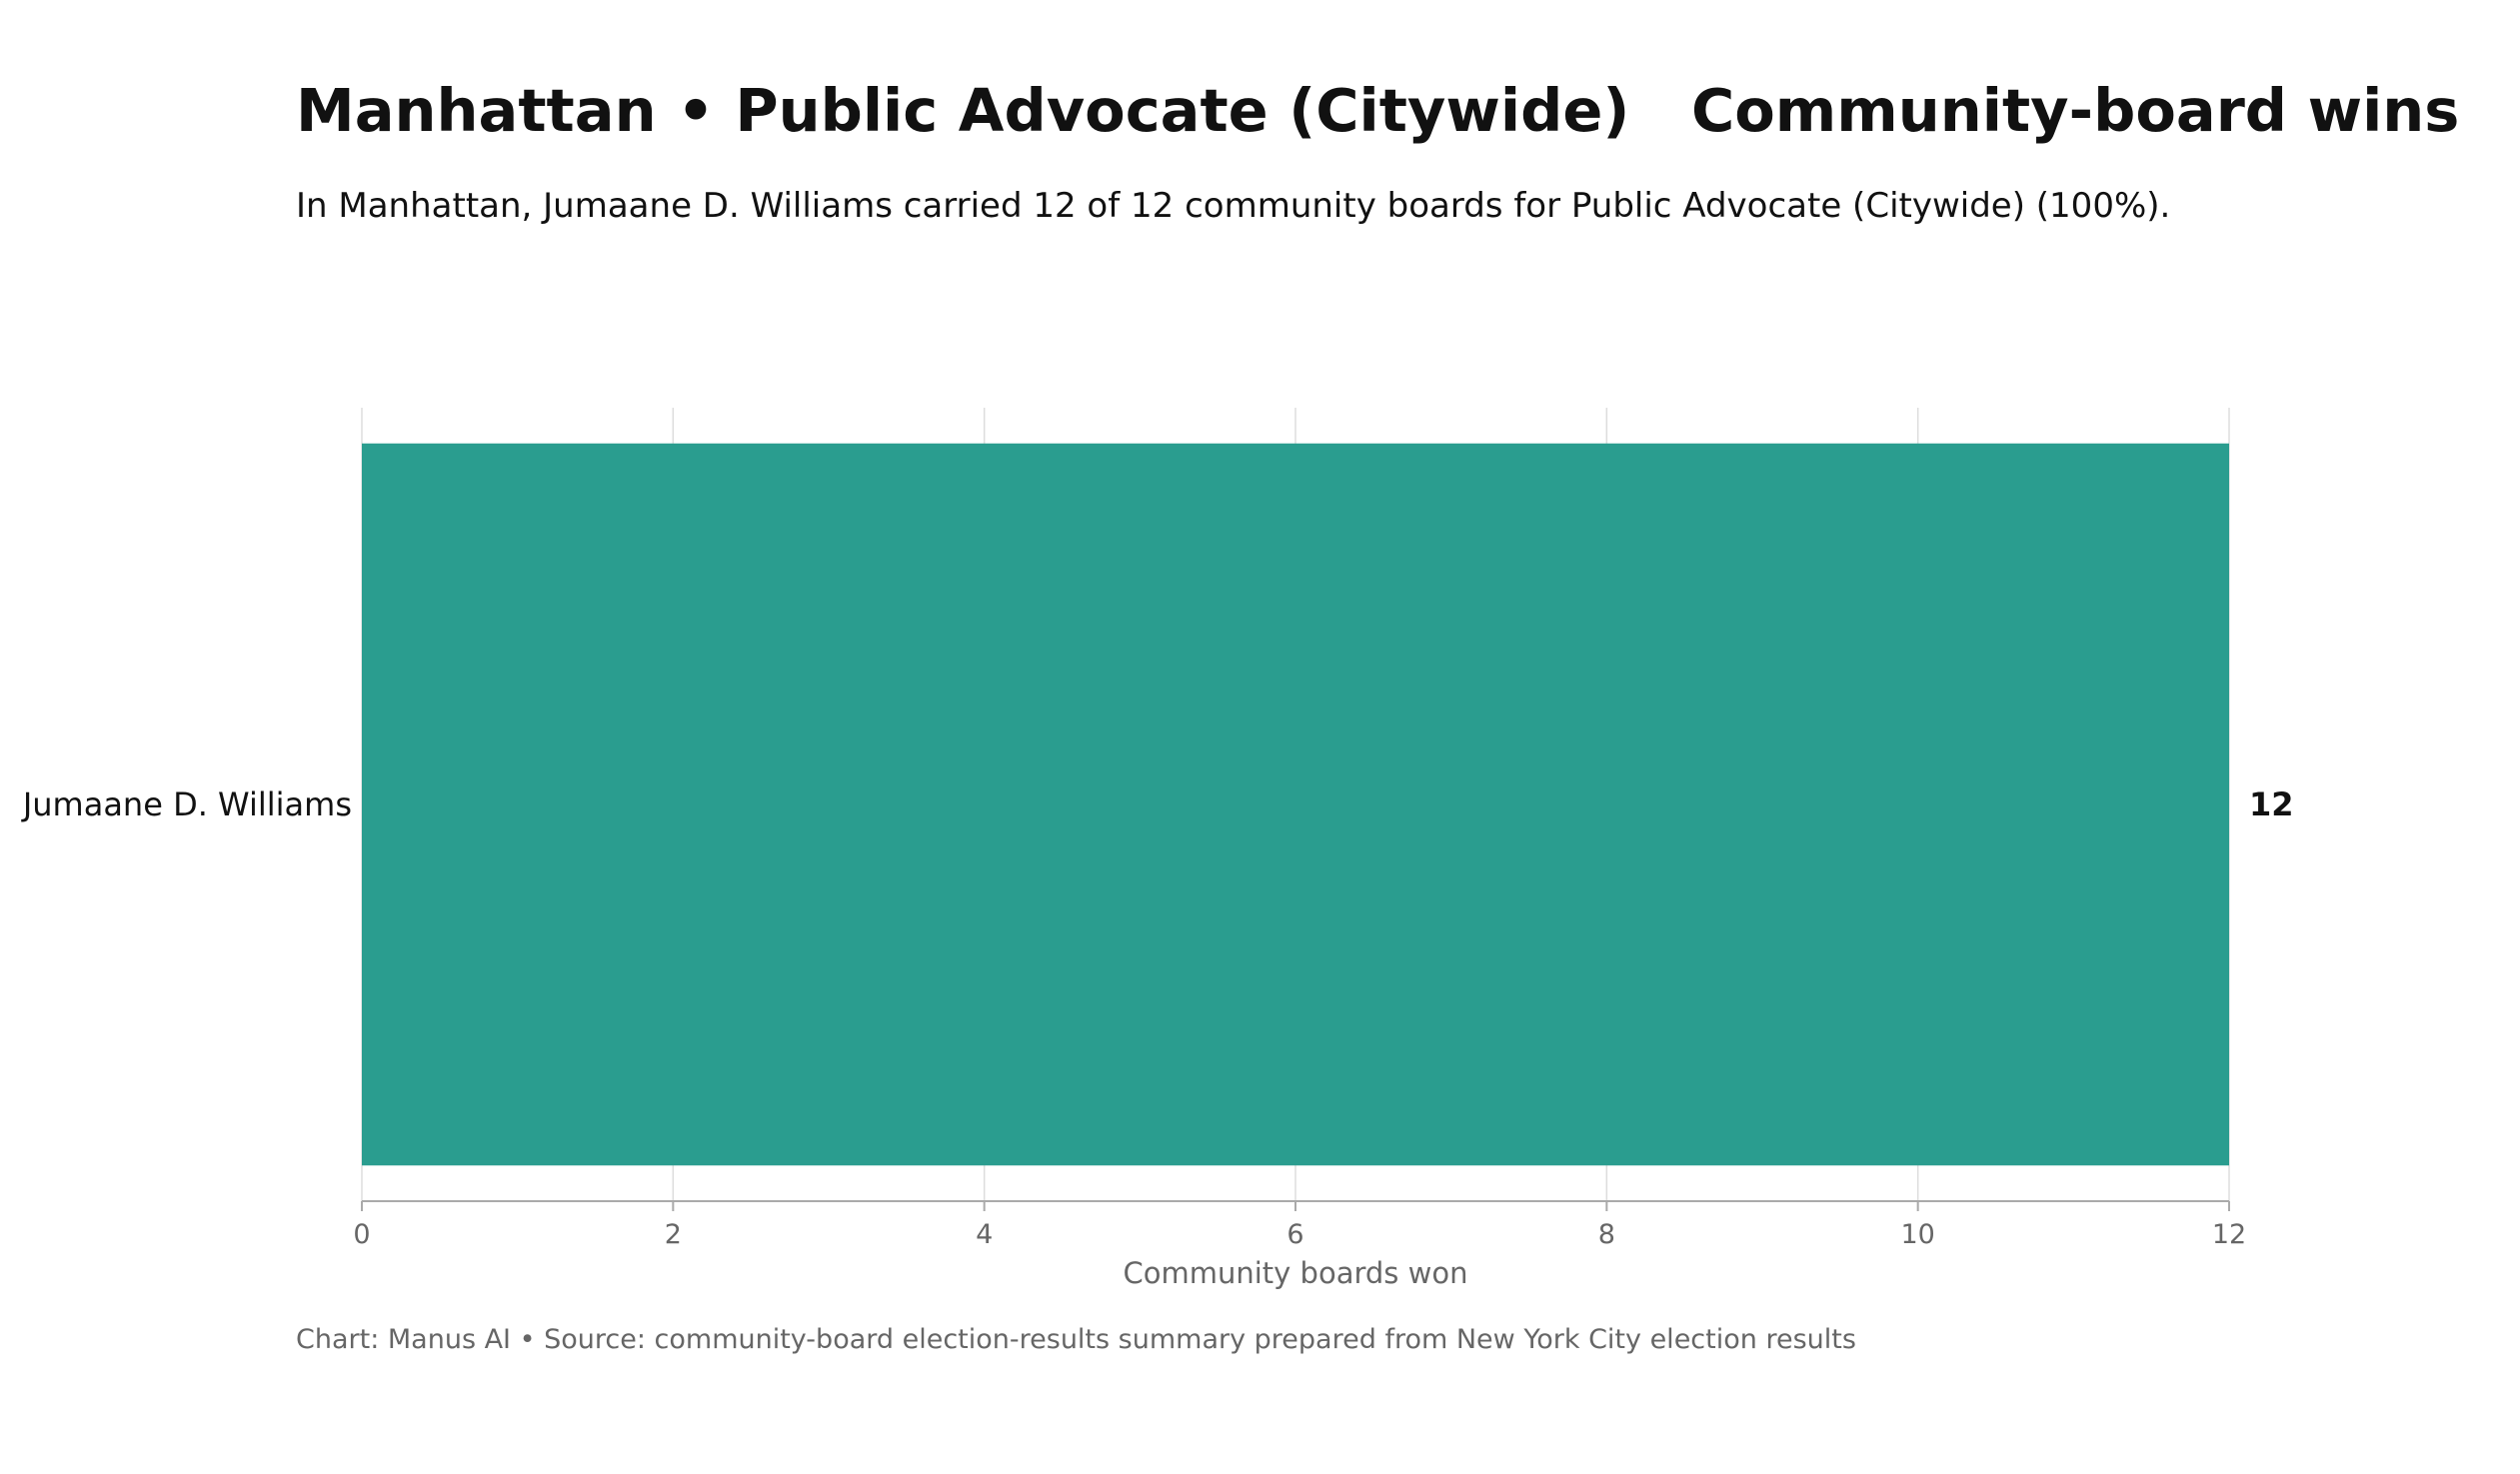  Describe the element at coordinates (186, 804) in the screenshot. I see `category-label-0: Jumaane D. Williams` at that location.